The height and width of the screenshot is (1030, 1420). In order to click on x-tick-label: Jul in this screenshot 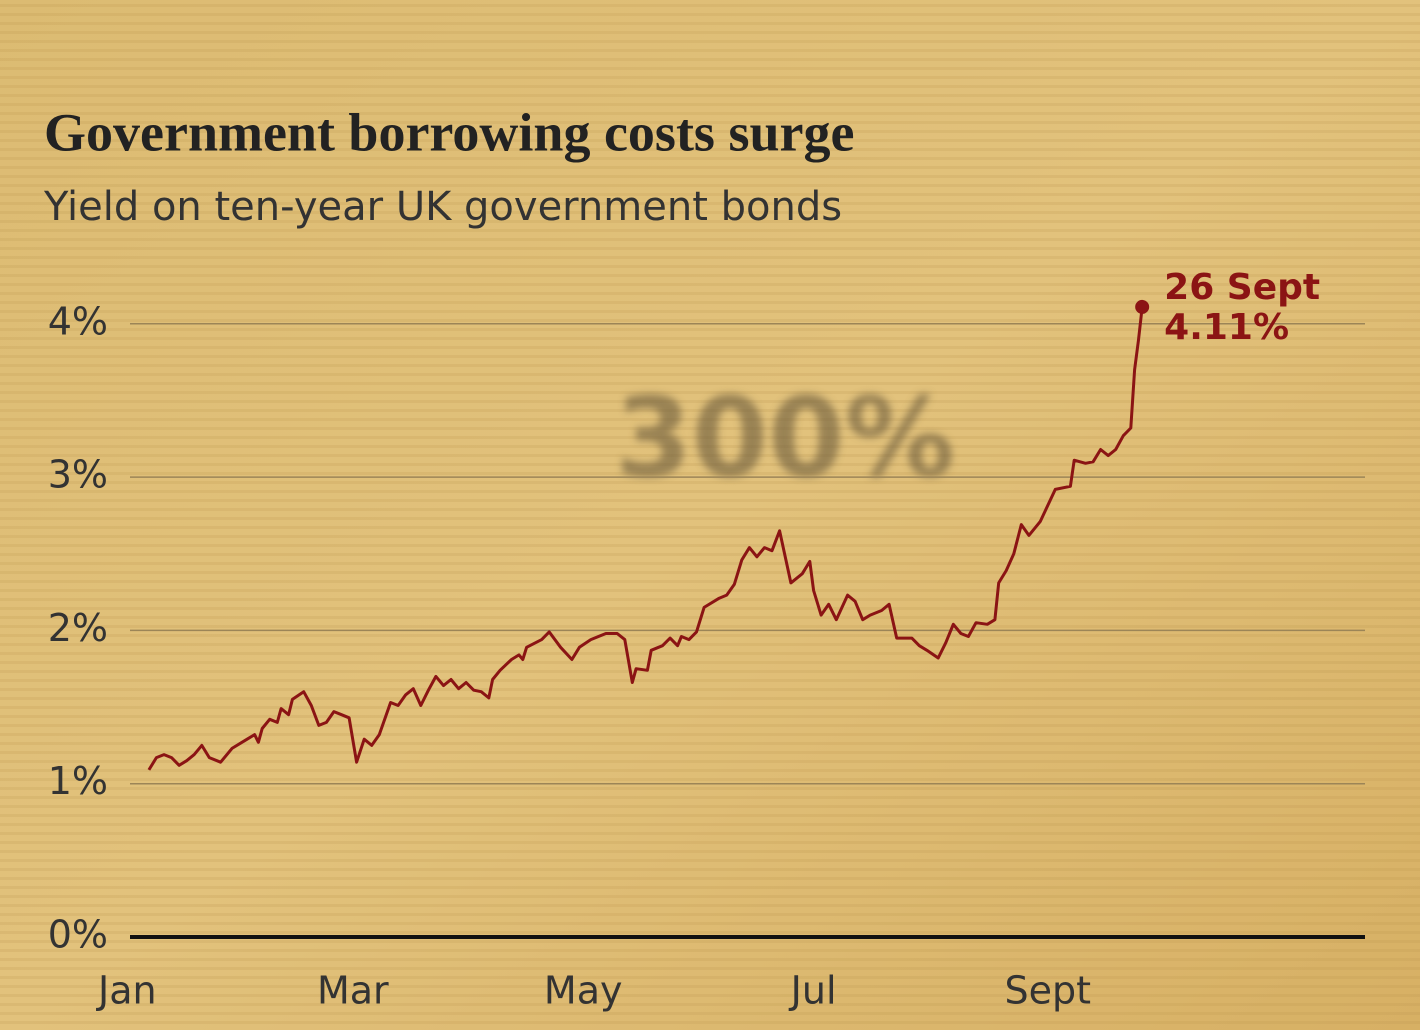, I will do `click(813, 991)`.